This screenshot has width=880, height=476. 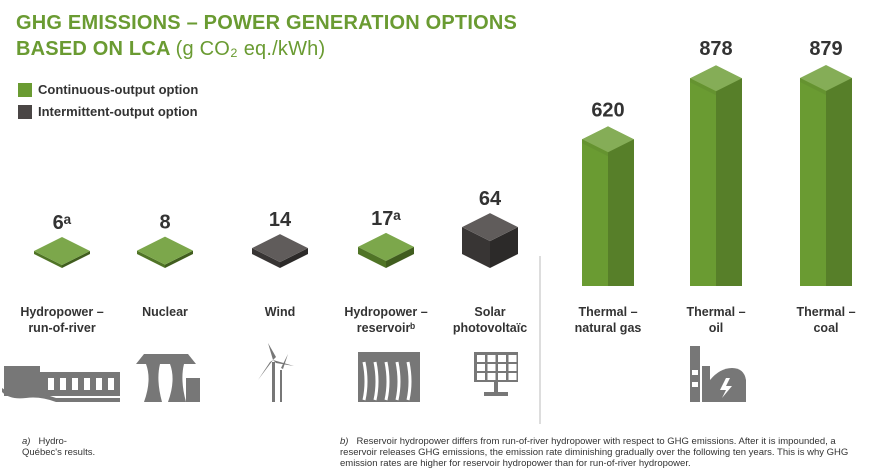 I want to click on legend-item-intermittent: Intermittent-output option, so click(x=108, y=111).